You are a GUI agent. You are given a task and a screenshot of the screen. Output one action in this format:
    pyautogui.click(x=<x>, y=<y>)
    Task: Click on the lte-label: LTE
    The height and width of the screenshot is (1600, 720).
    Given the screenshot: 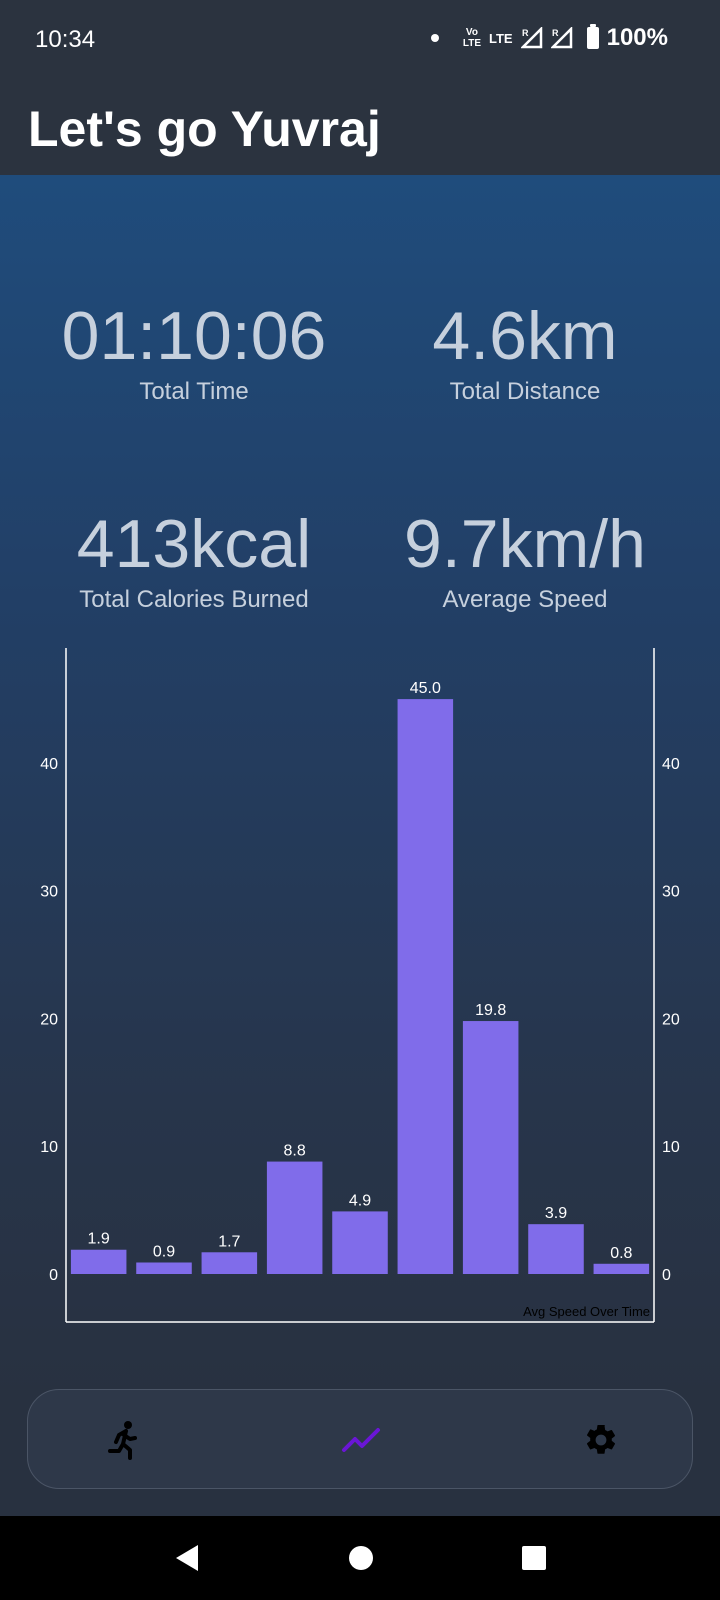 What is the action you would take?
    pyautogui.click(x=501, y=38)
    